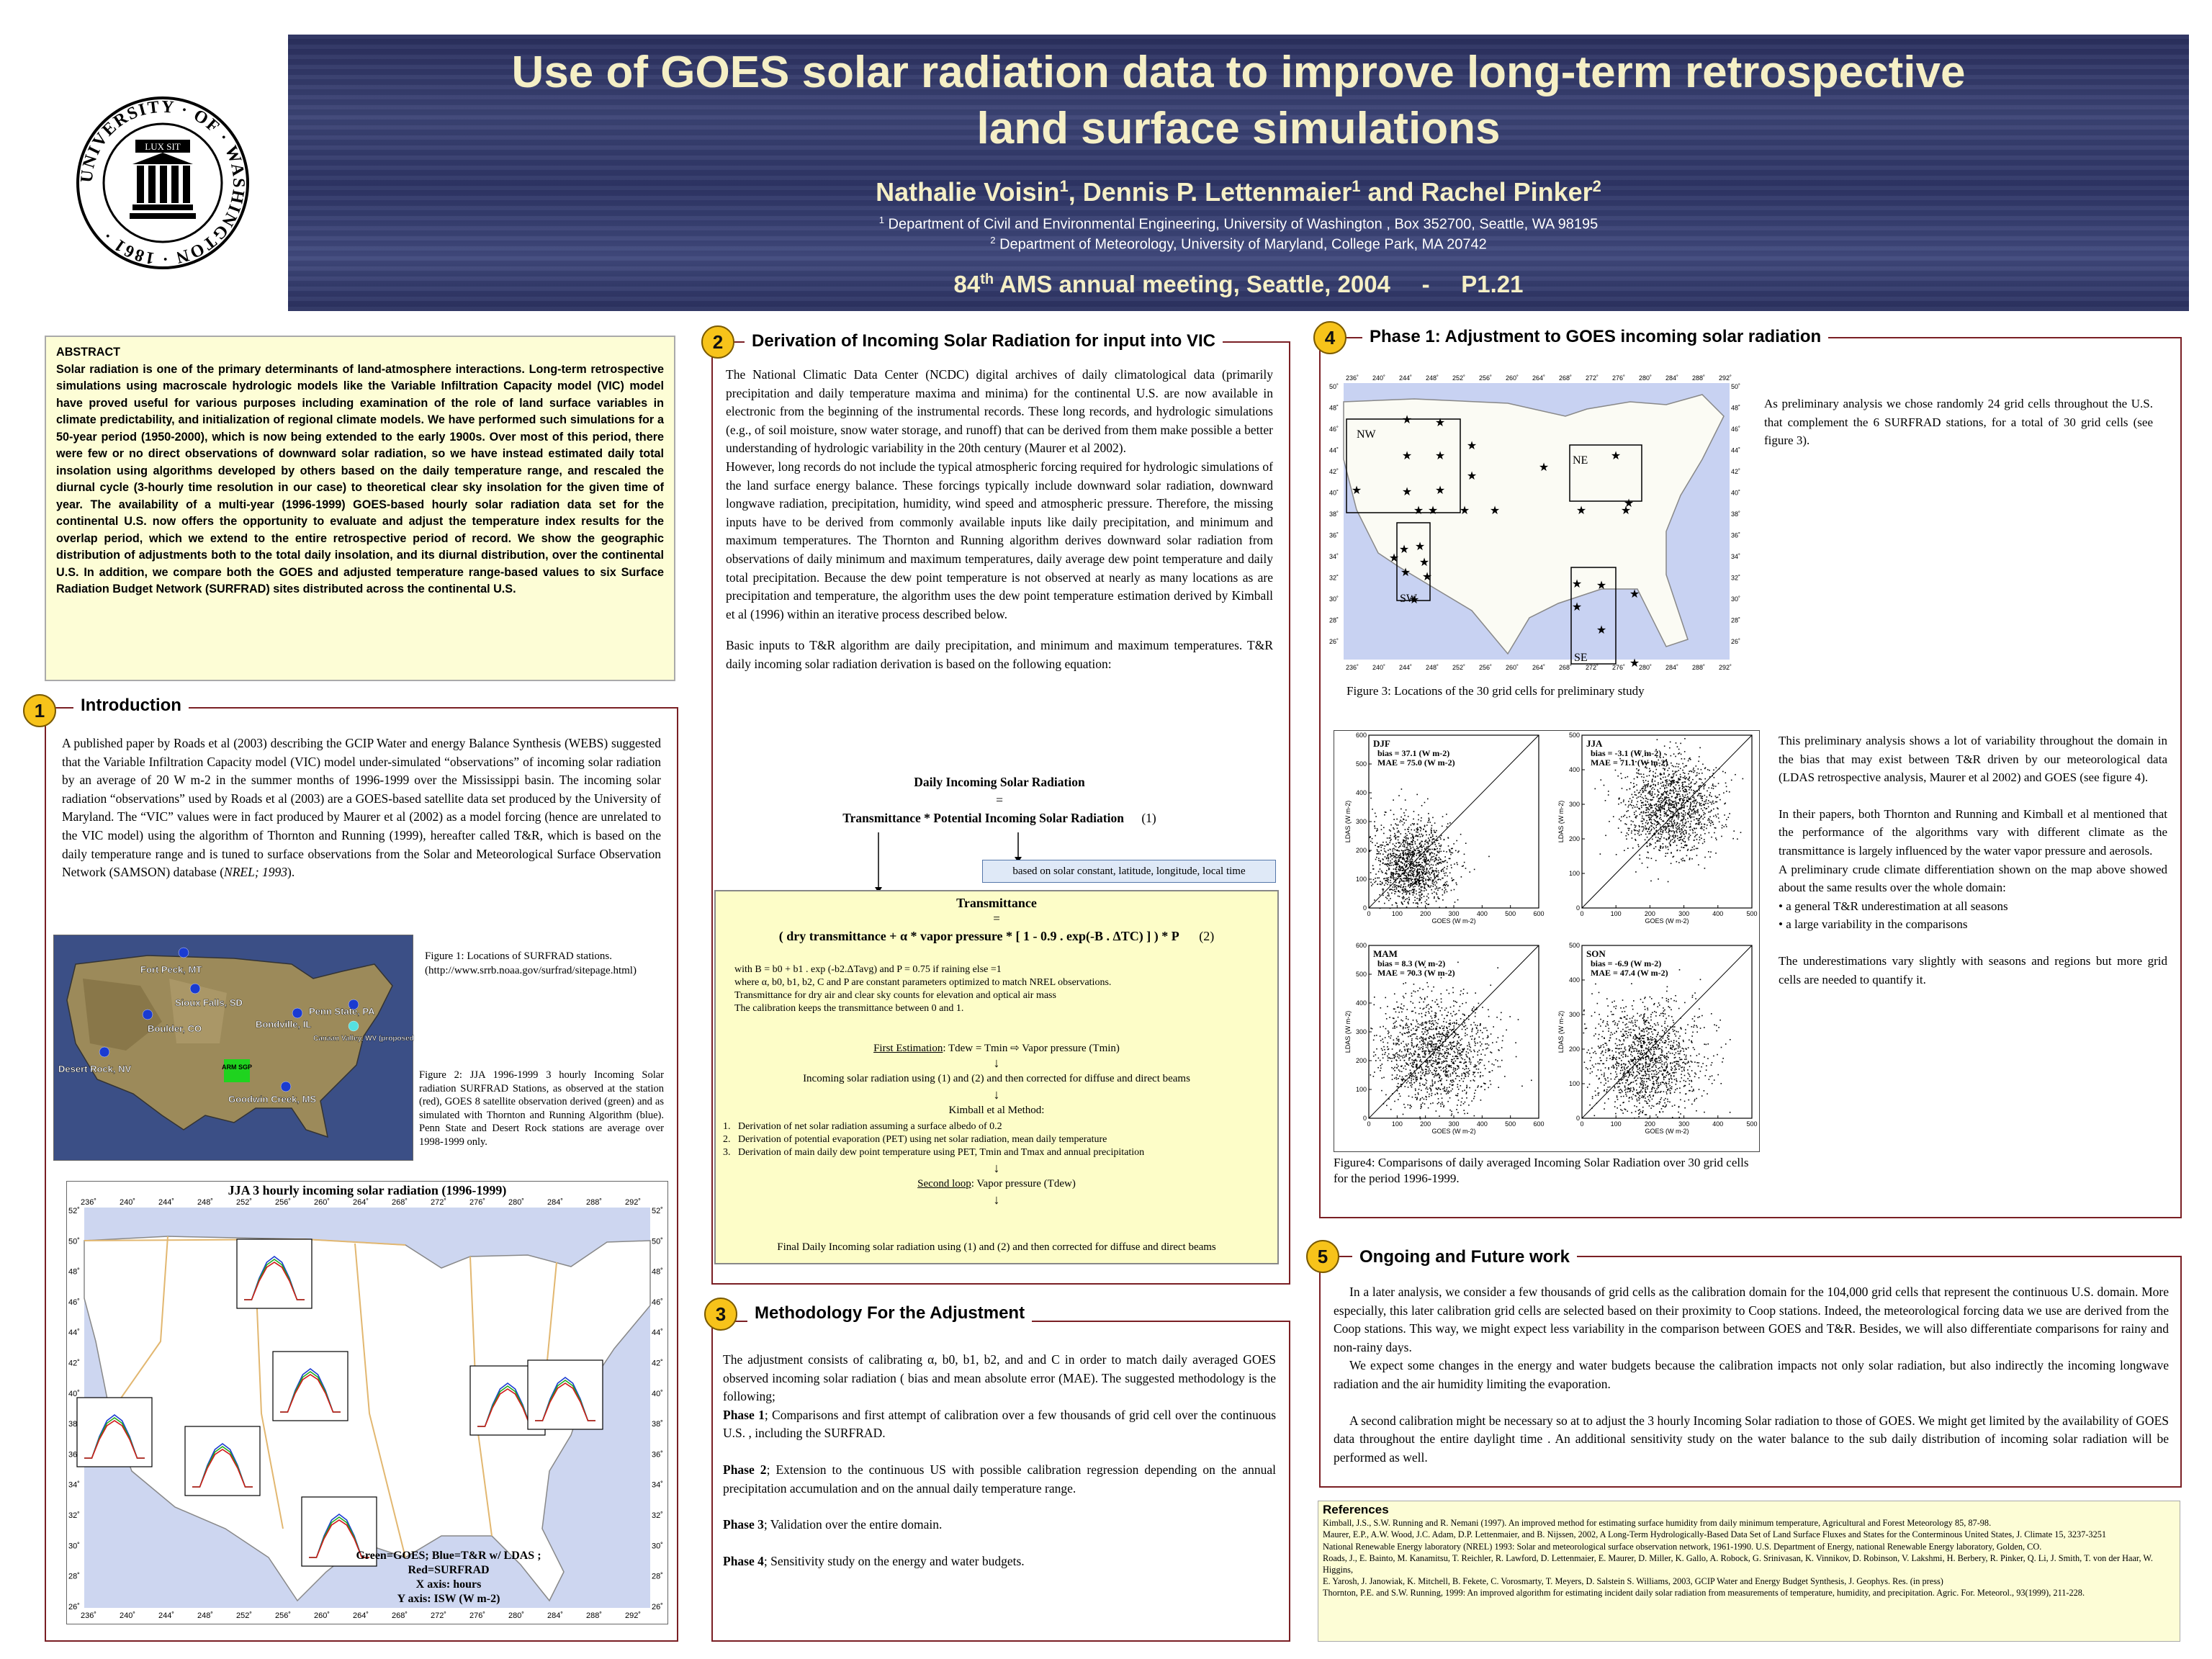  Describe the element at coordinates (1334, 494) in the screenshot. I see `latitude-label: 40˚` at that location.